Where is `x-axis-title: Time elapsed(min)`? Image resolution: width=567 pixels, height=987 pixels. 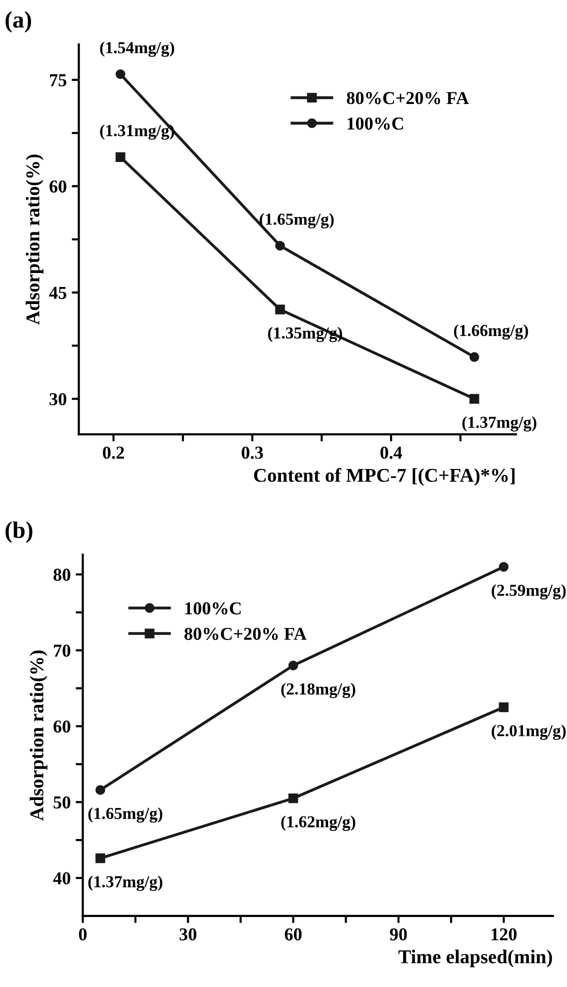
x-axis-title: Time elapsed(min) is located at coordinates (475, 959).